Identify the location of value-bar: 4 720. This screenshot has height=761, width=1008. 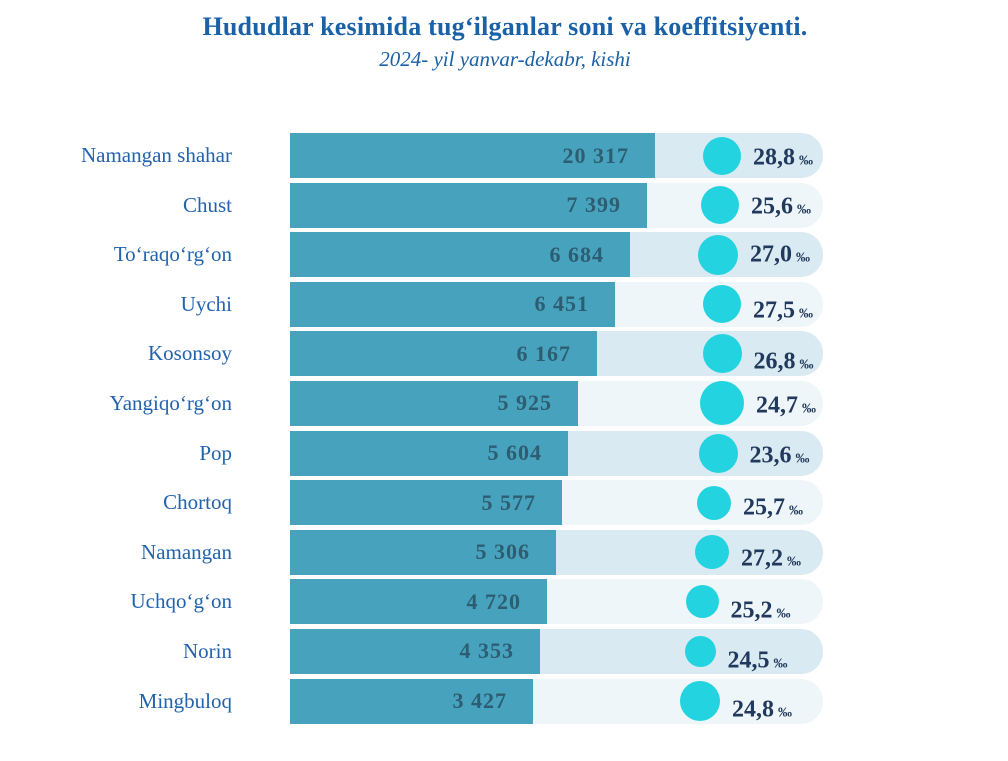
(418, 602).